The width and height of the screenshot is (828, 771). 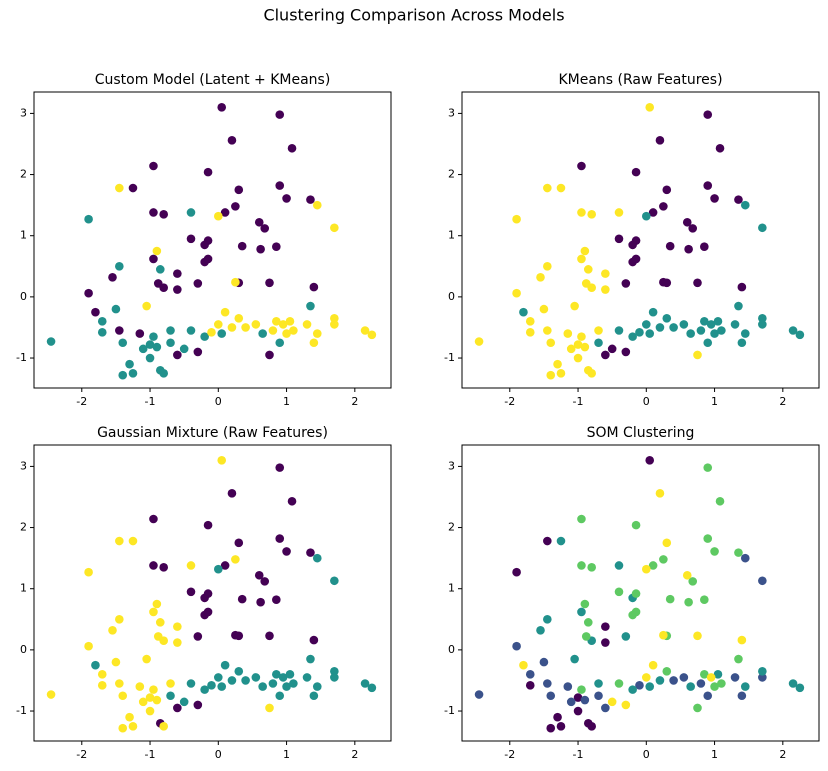 What do you see at coordinates (150, 754) in the screenshot?
I see `x-tick-label: -1` at bounding box center [150, 754].